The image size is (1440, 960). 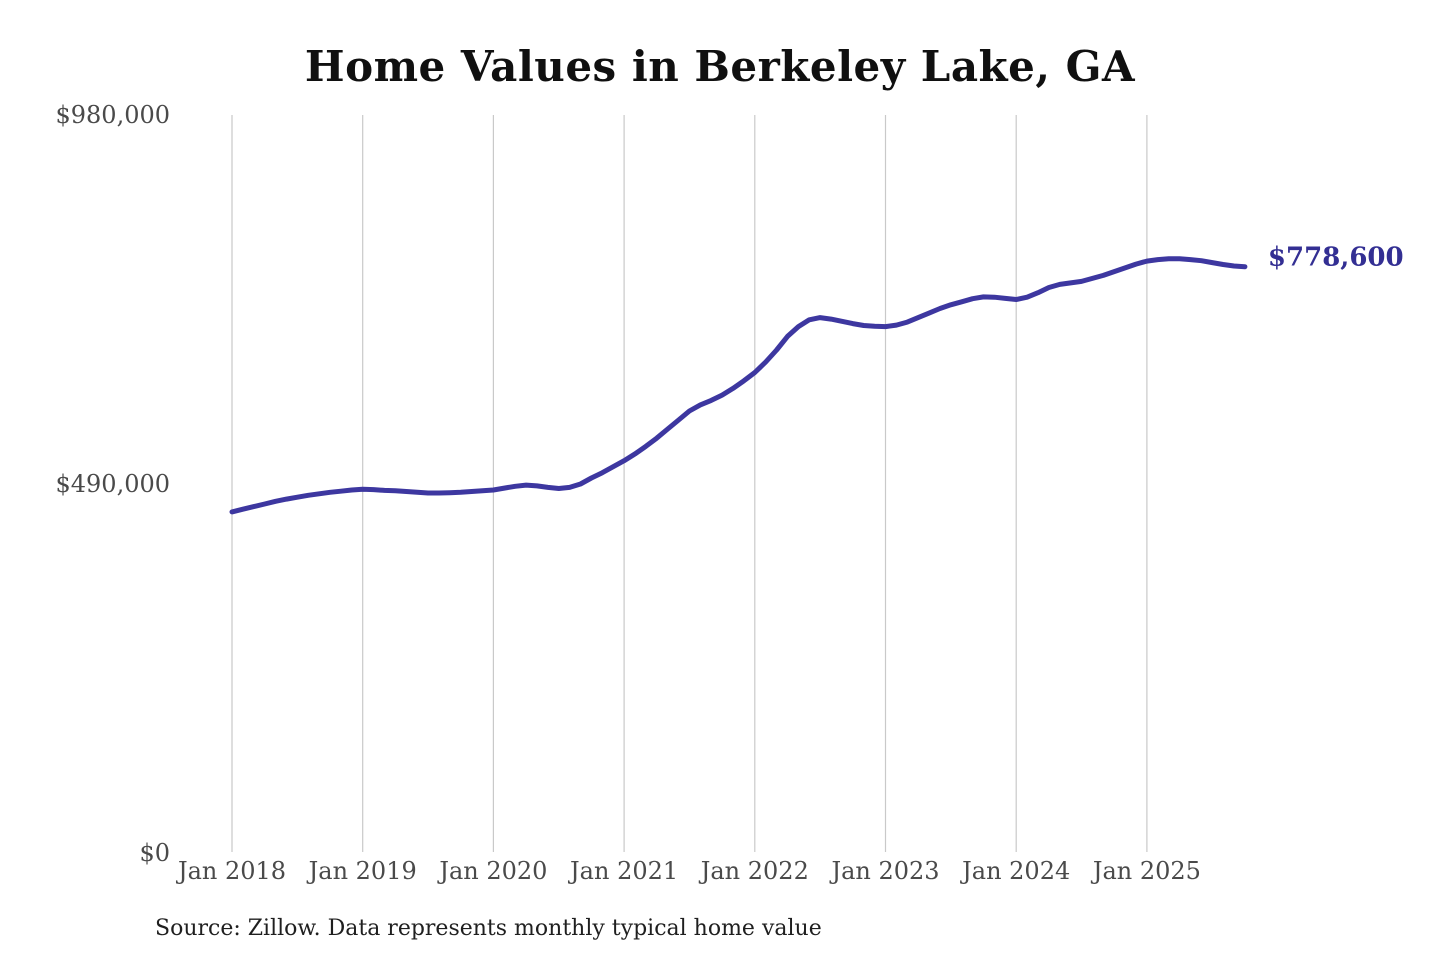 What do you see at coordinates (720, 66) in the screenshot?
I see `chart-title: Home Values in Berkeley Lake, GA` at bounding box center [720, 66].